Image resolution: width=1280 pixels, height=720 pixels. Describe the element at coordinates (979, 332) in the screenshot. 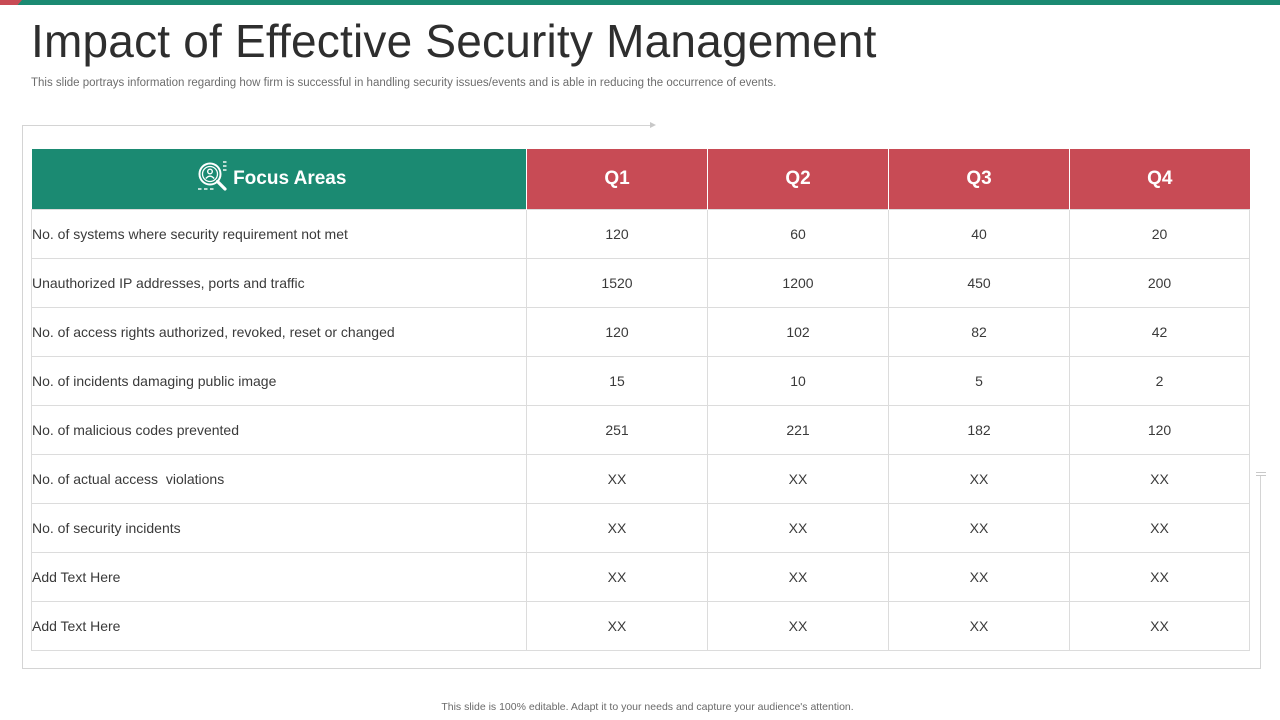

I see `cell-q3: 82` at that location.